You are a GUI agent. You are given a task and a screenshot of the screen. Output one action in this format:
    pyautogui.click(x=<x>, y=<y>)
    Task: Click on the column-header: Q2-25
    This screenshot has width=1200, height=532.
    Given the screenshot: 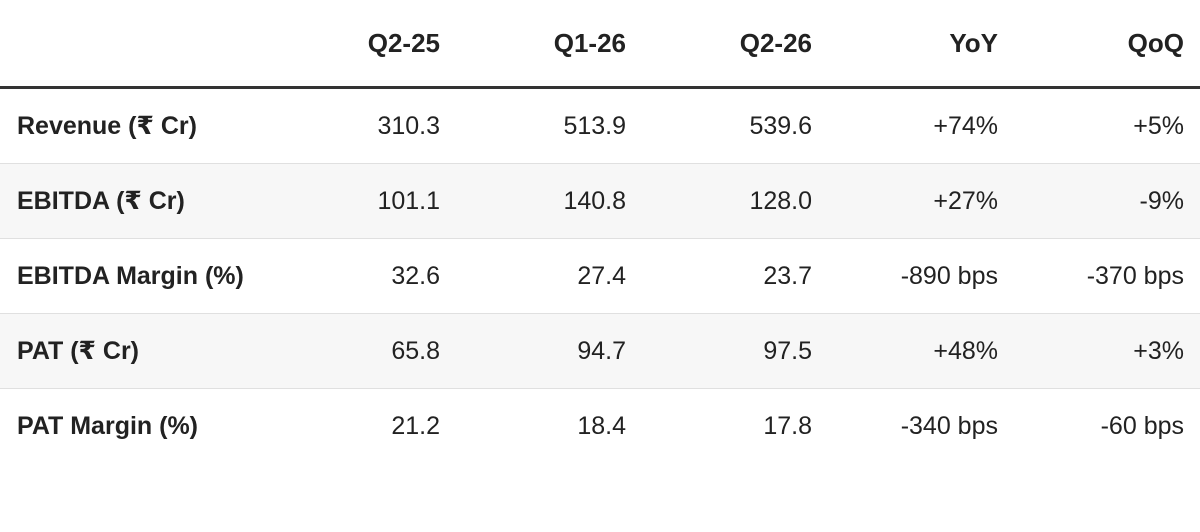 What is the action you would take?
    pyautogui.click(x=363, y=44)
    